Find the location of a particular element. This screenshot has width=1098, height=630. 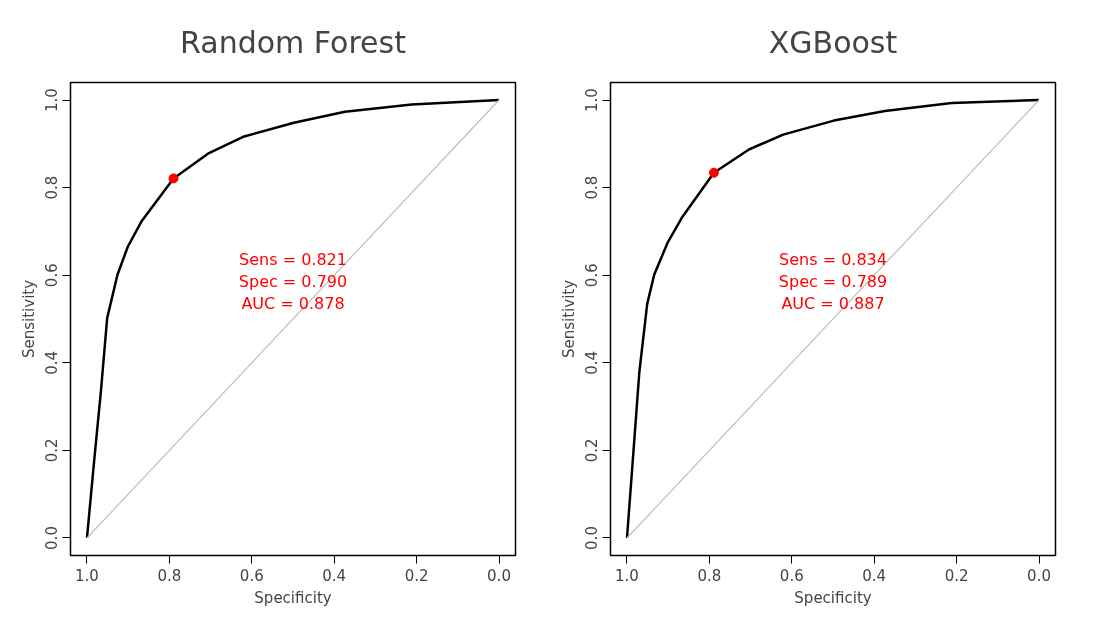

annotation: Sens = 0.834 is located at coordinates (833, 259).